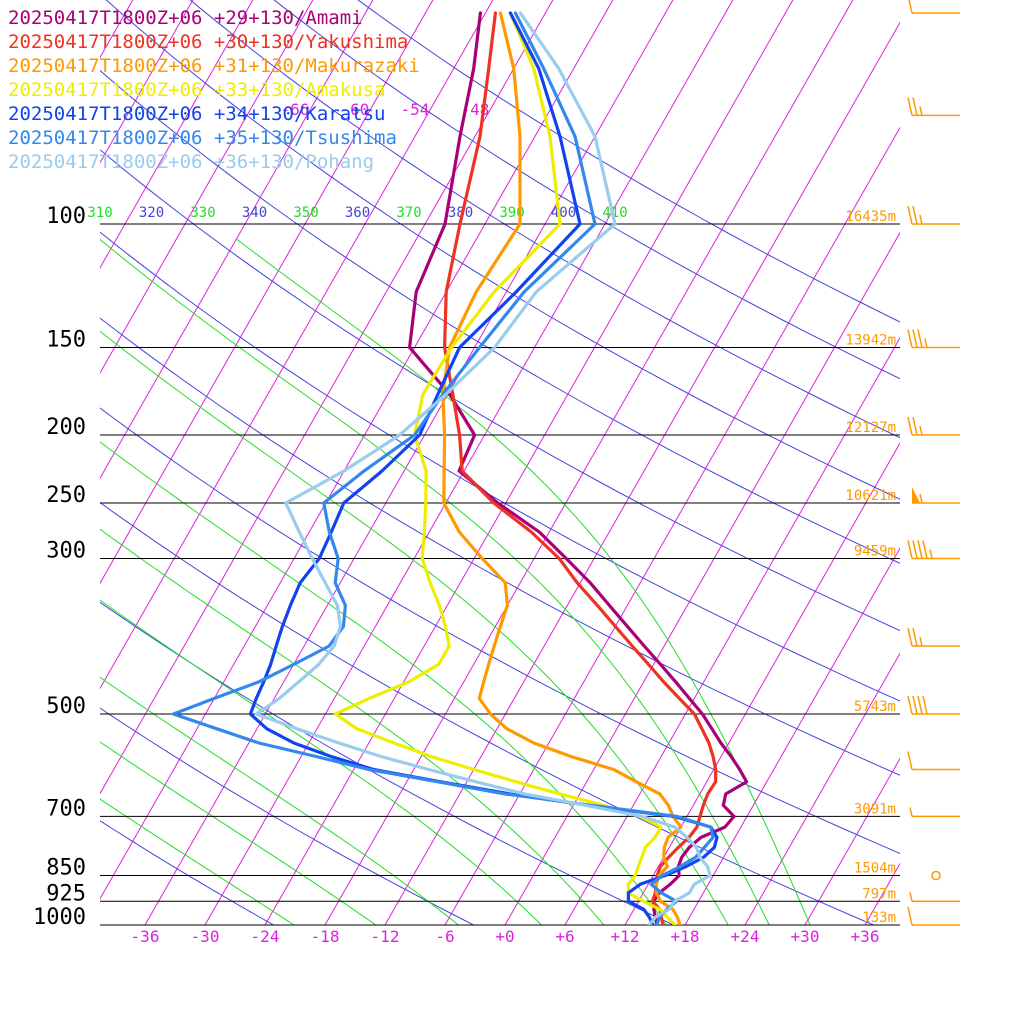 The image size is (1024, 1024). I want to click on temperature-tick-label: +12, so click(625, 936).